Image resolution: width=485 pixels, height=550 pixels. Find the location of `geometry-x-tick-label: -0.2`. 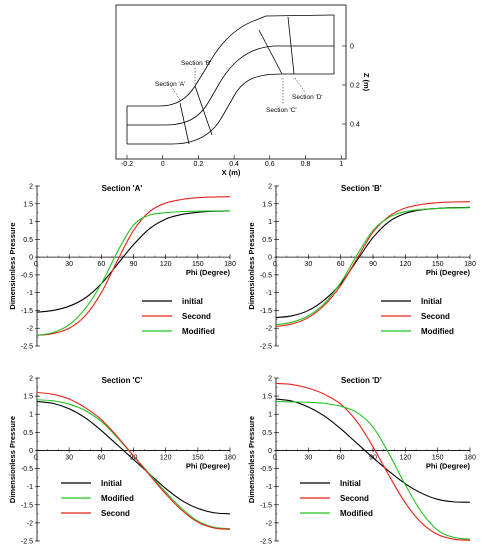

geometry-x-tick-label: -0.2 is located at coordinates (127, 164).